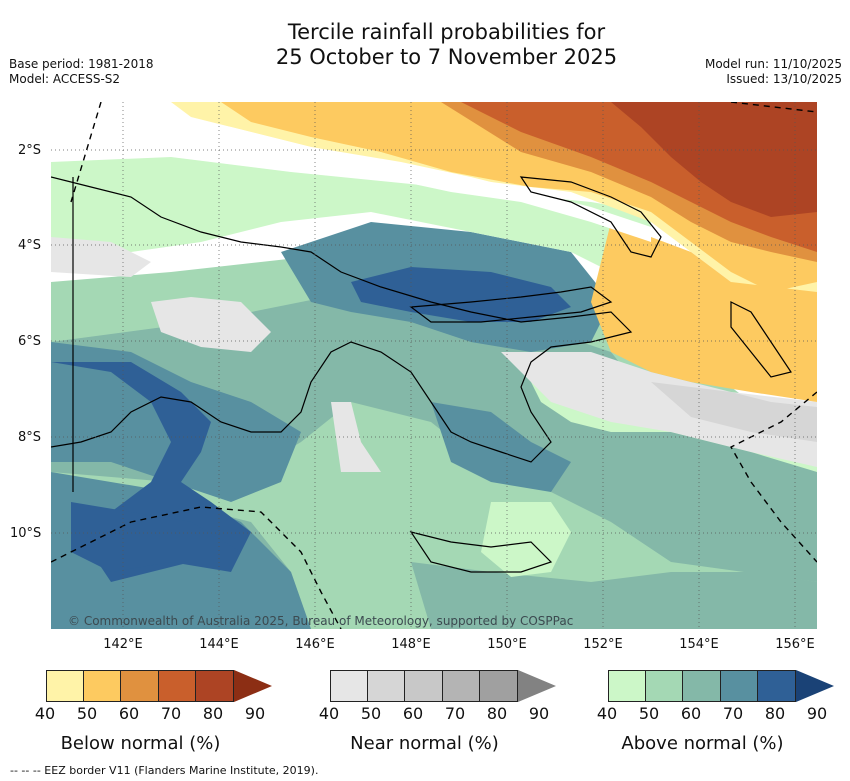 This screenshot has width=850, height=781. Describe the element at coordinates (699, 644) in the screenshot. I see `lon-label-154e: 154°E` at that location.